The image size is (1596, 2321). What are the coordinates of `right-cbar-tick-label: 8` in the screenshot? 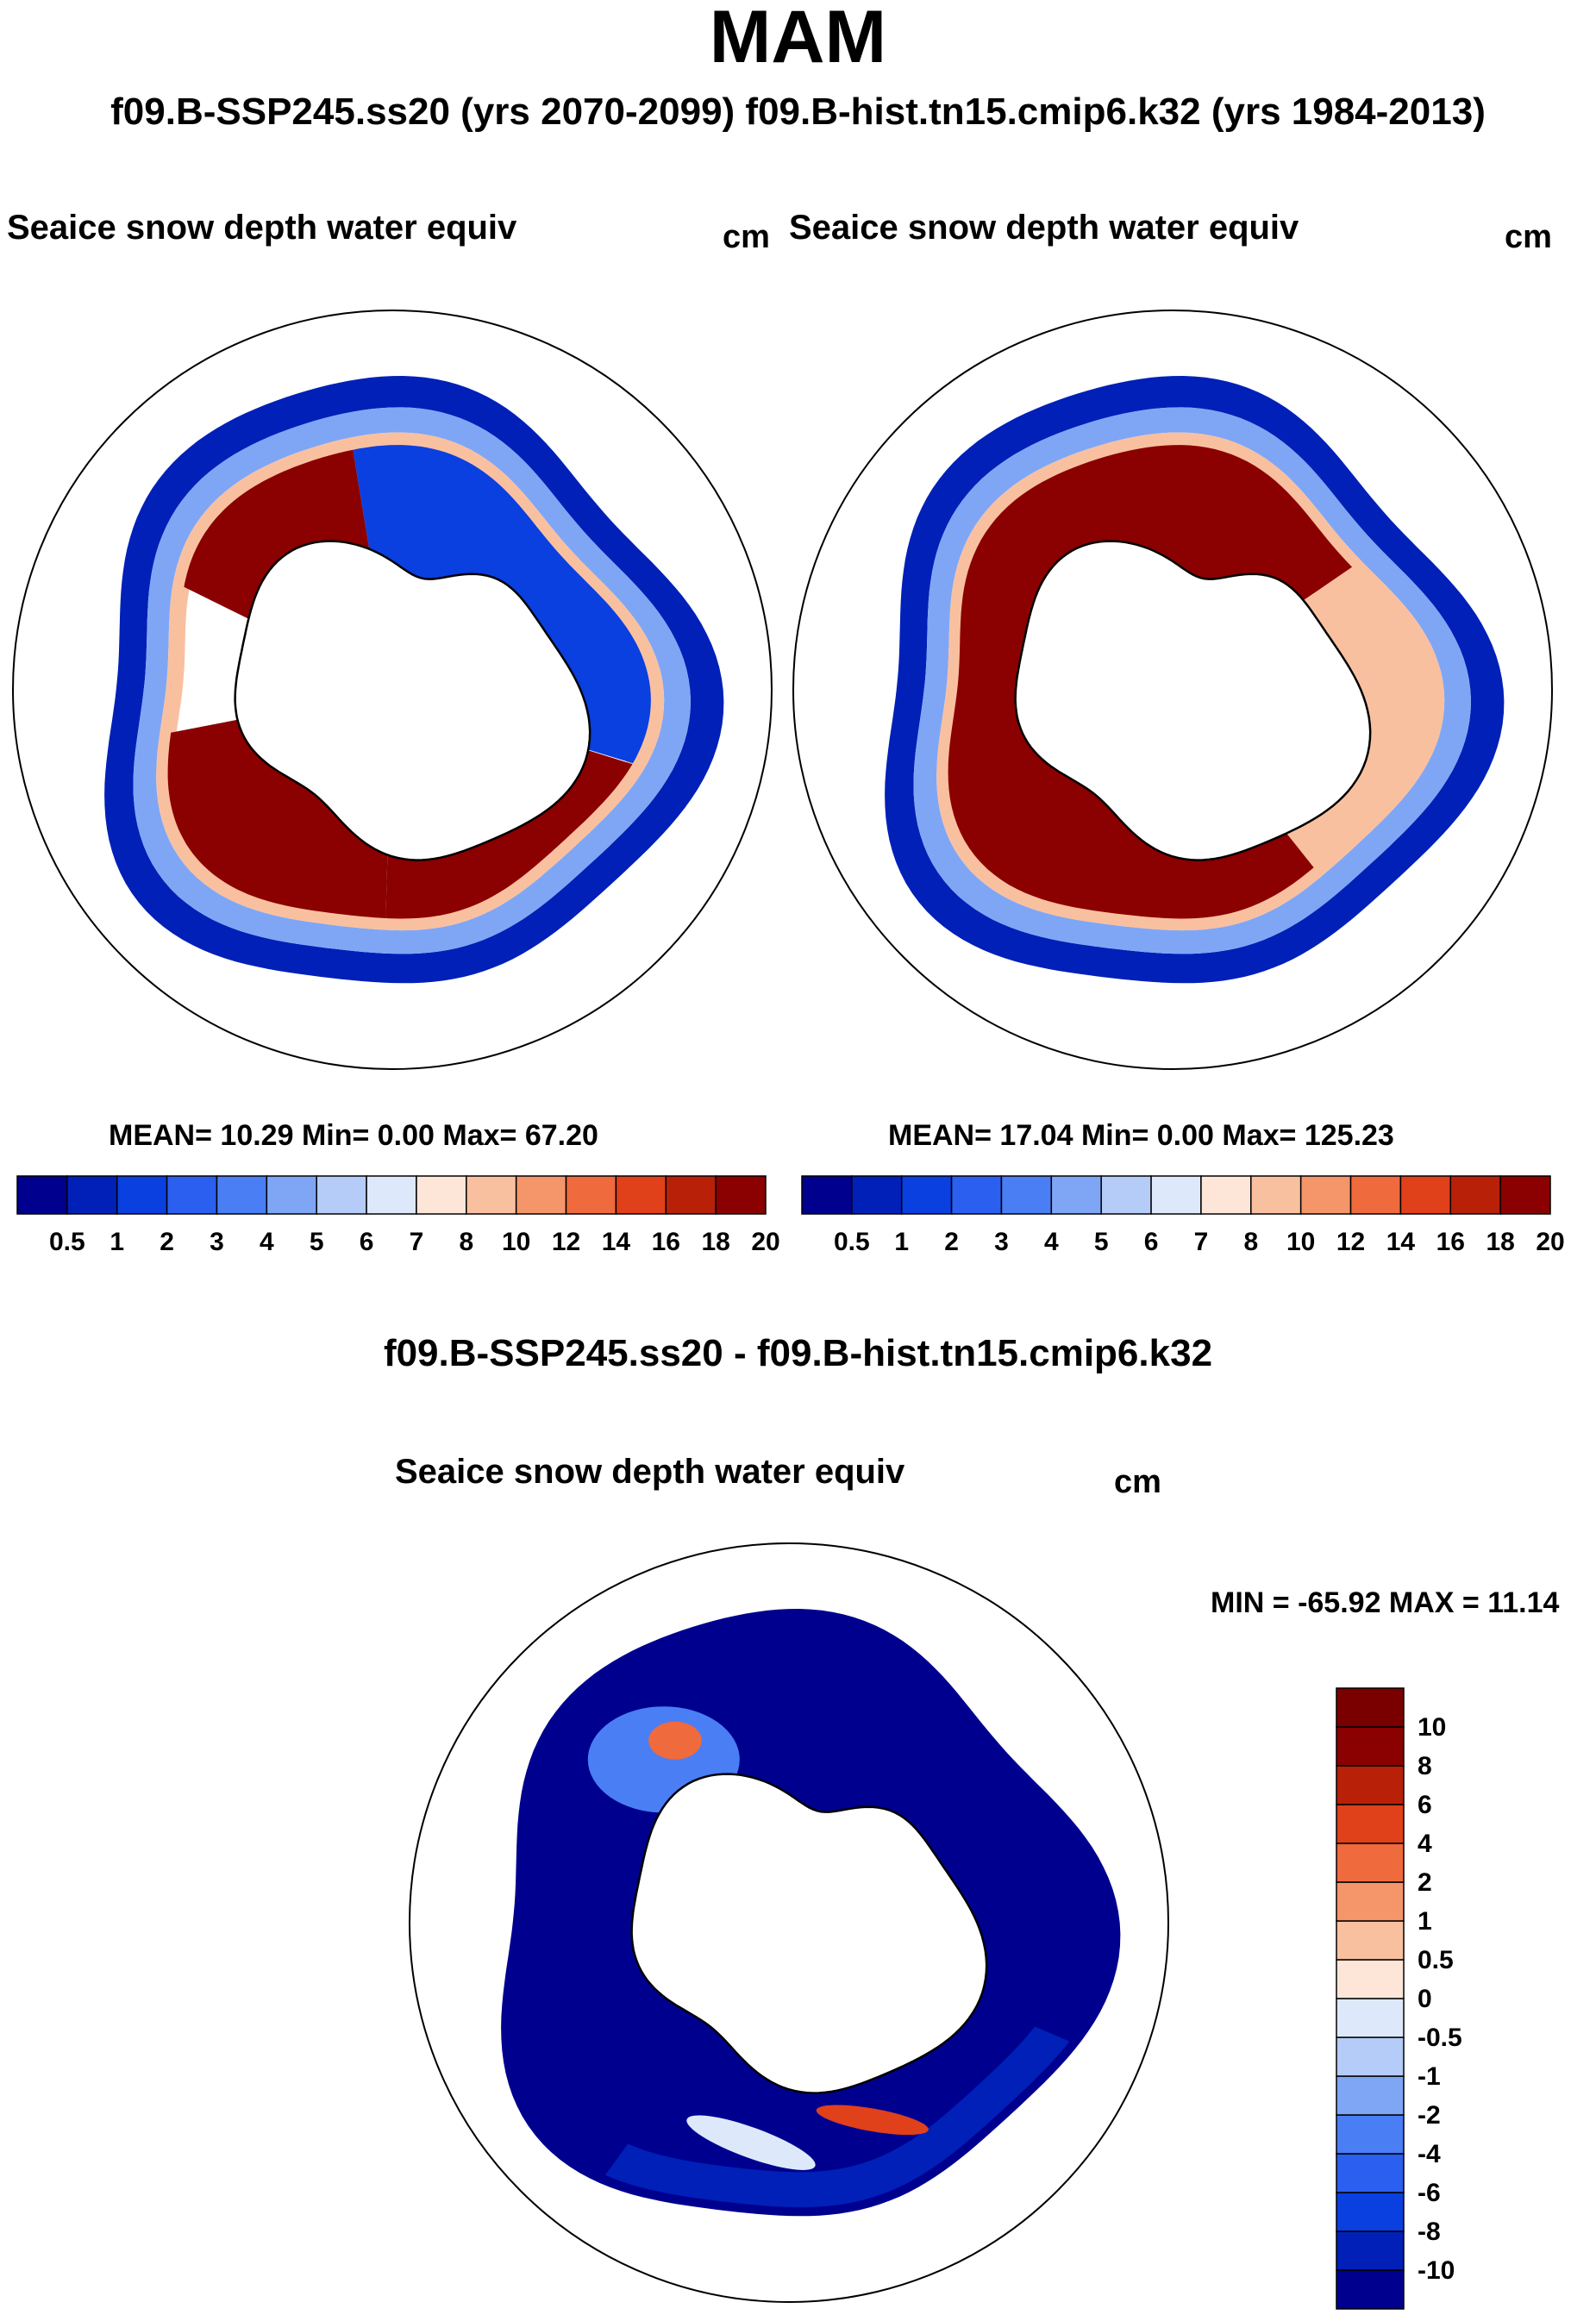 It's located at (1250, 1242).